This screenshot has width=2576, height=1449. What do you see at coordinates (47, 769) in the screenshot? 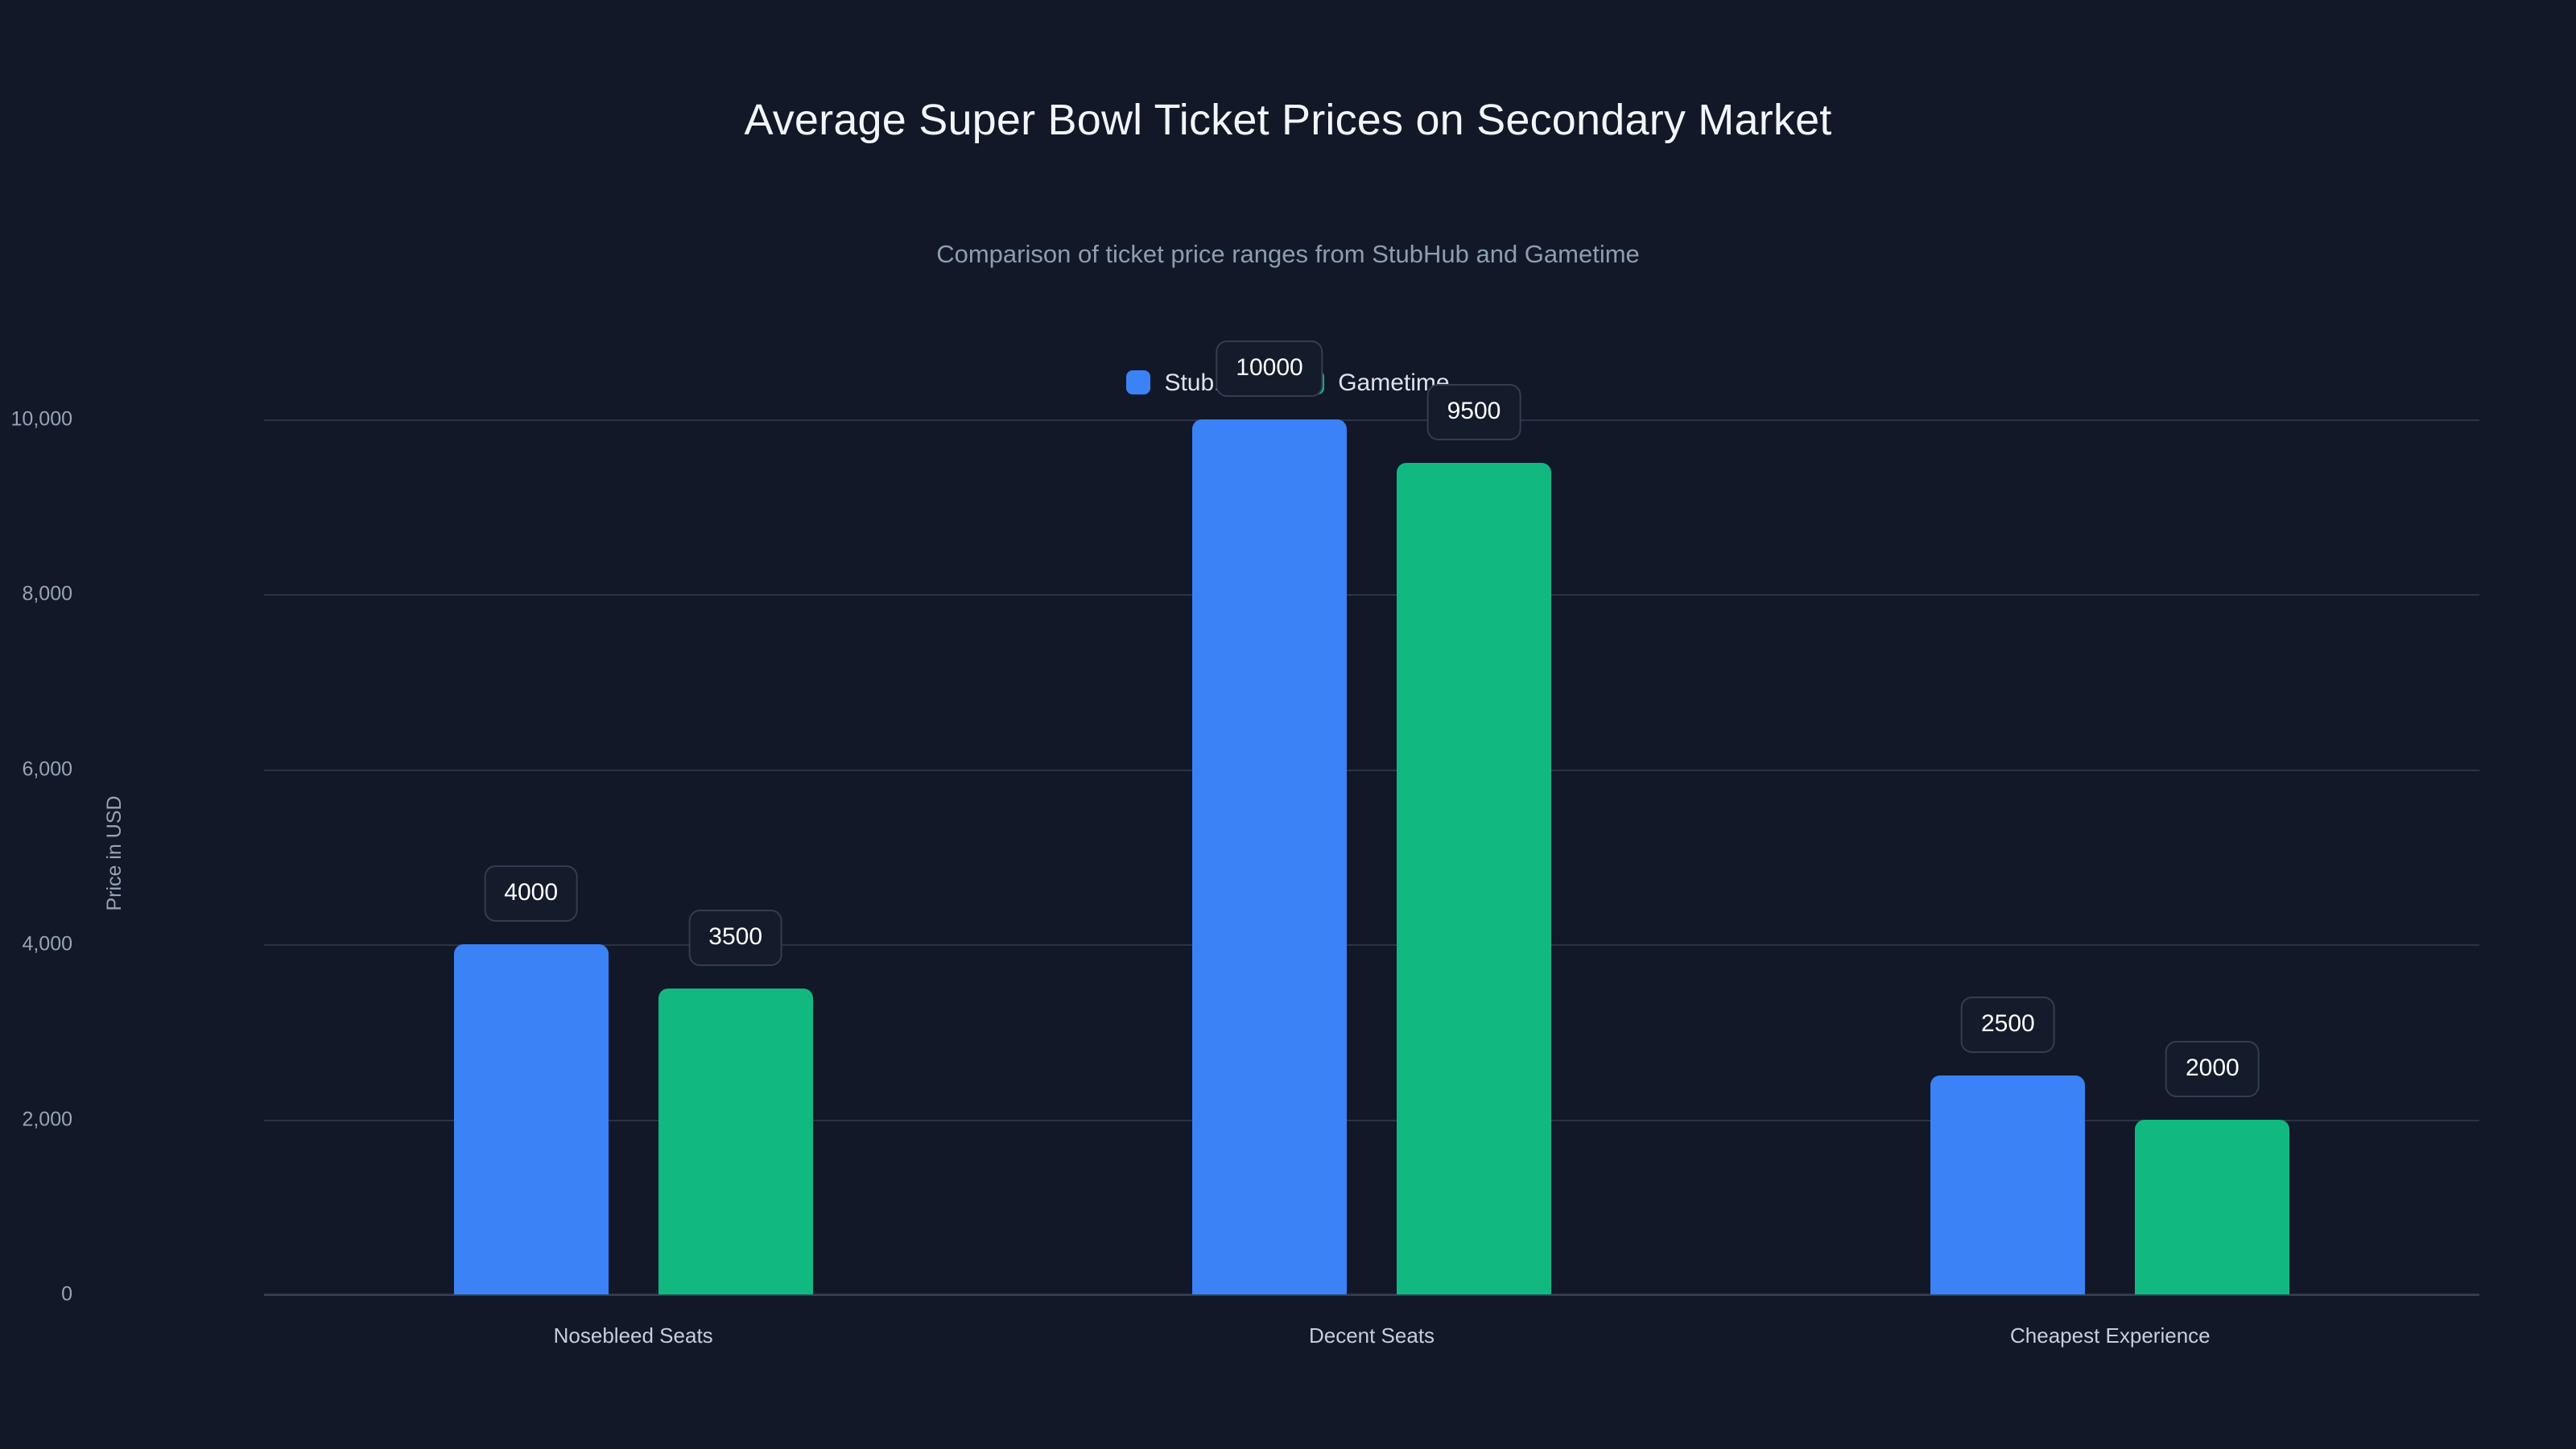
I see `y-axis-tick-label: 6,000` at bounding box center [47, 769].